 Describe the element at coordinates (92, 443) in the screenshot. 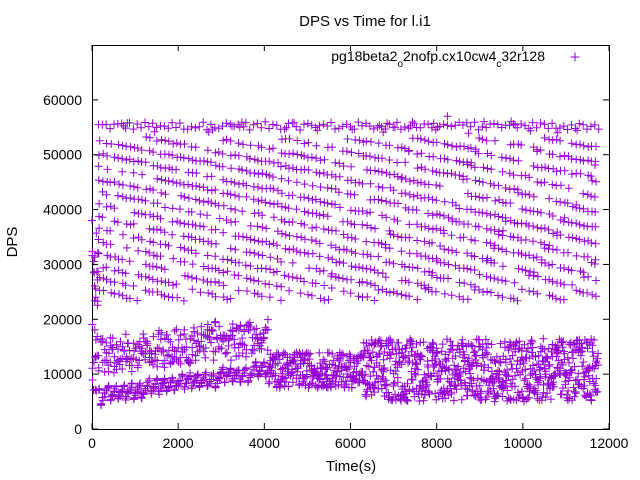

I see `x-tick-label: 0` at that location.